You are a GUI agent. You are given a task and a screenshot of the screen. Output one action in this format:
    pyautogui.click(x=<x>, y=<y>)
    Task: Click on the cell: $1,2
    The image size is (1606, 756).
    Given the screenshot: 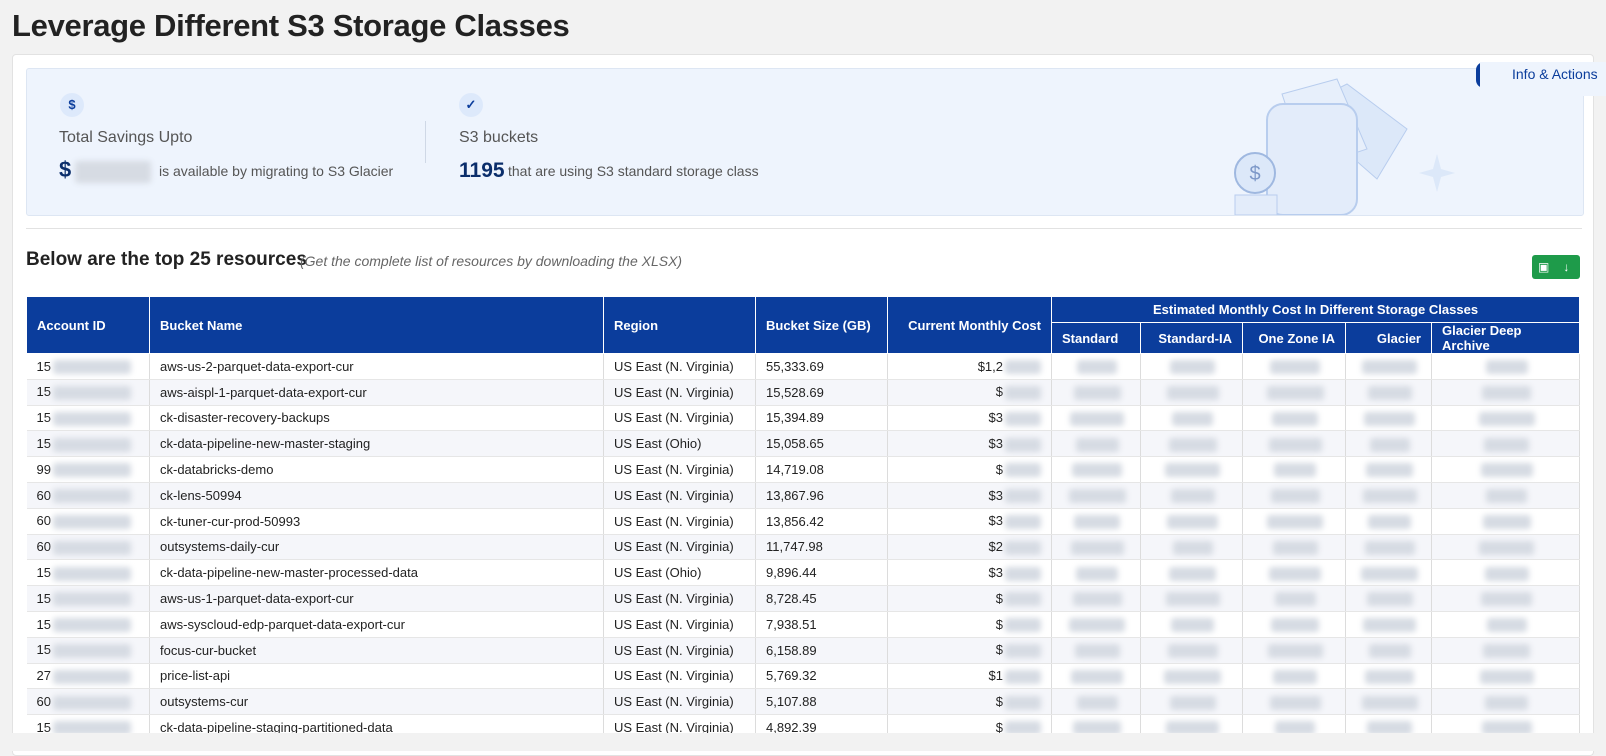 What is the action you would take?
    pyautogui.click(x=969, y=366)
    